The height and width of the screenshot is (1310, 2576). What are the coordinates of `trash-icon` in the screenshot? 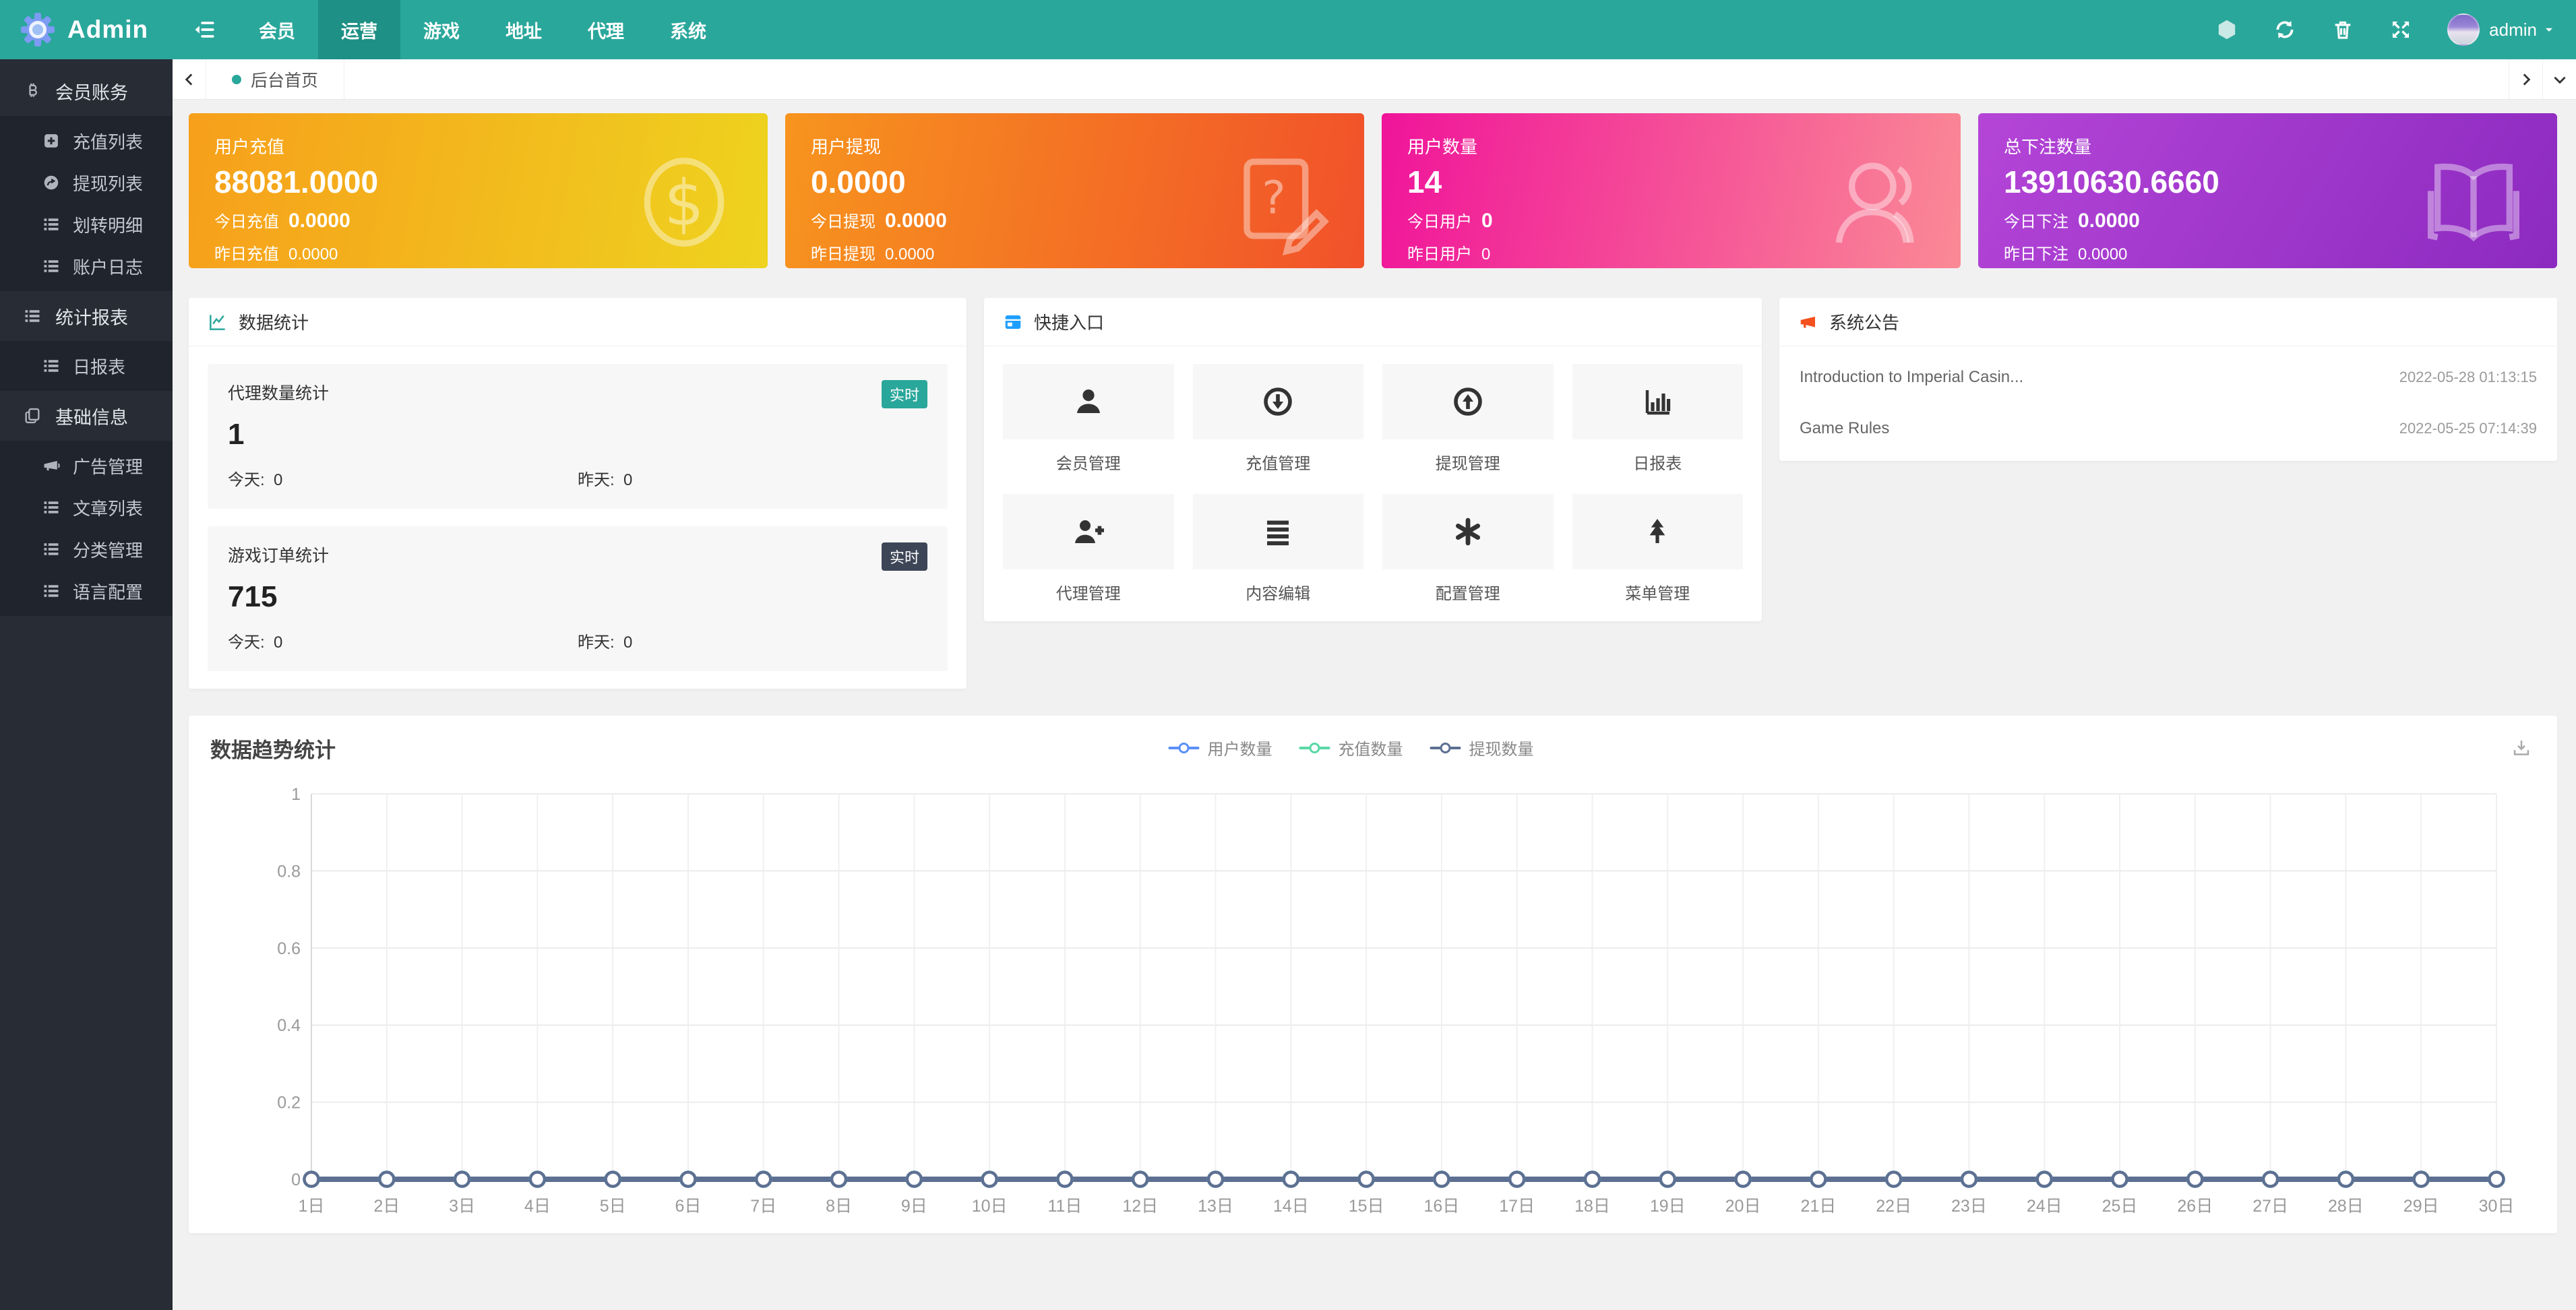 It's located at (2343, 29).